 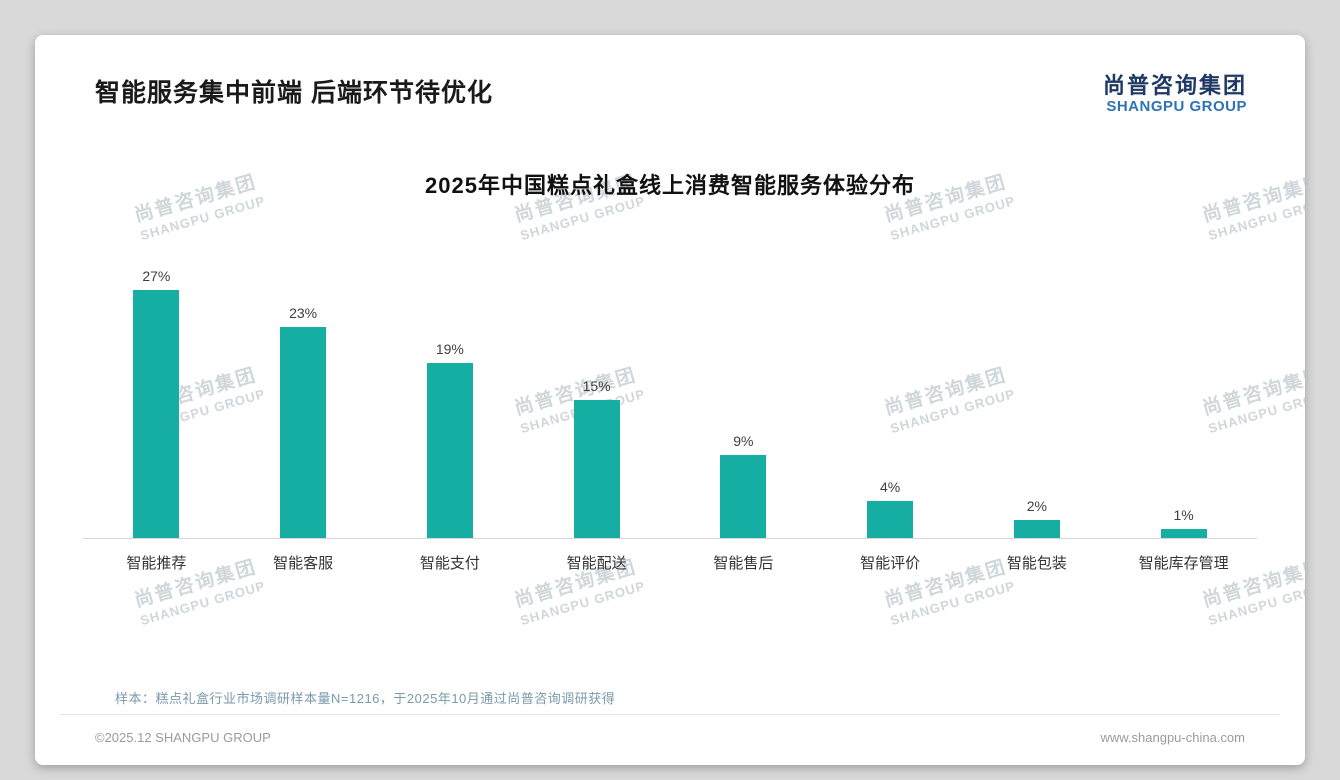 What do you see at coordinates (449, 348) in the screenshot?
I see `bar-value-label: 19%` at bounding box center [449, 348].